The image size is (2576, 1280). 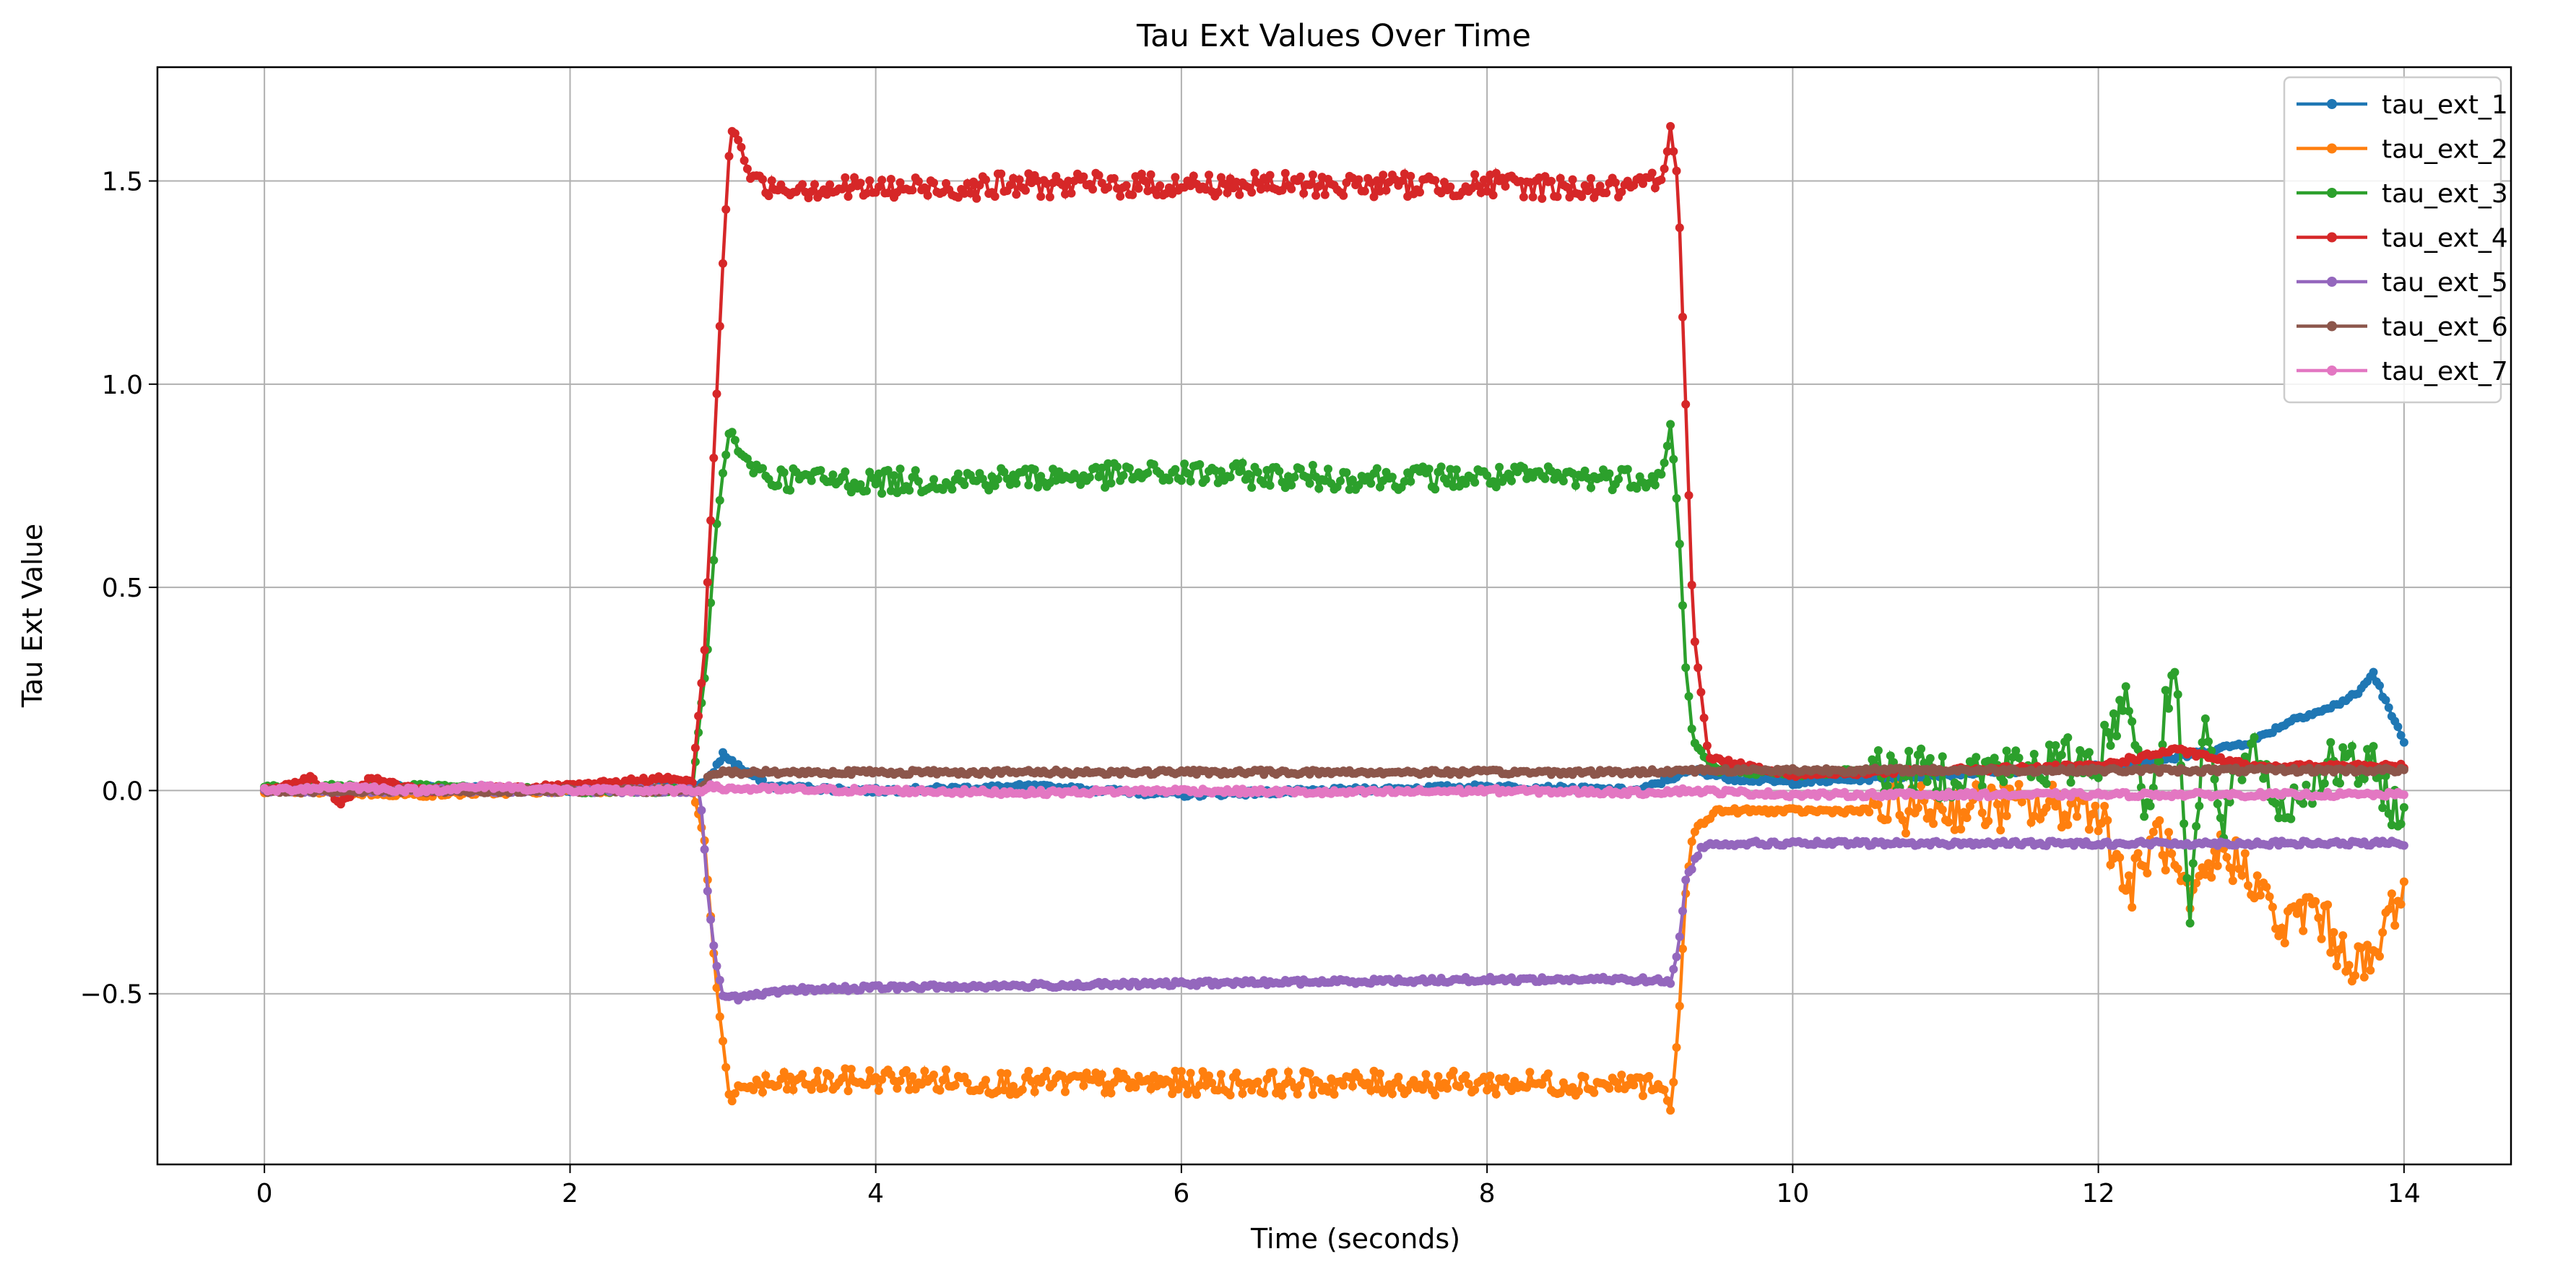 I want to click on y-tick-label: 0.5, so click(x=122, y=588).